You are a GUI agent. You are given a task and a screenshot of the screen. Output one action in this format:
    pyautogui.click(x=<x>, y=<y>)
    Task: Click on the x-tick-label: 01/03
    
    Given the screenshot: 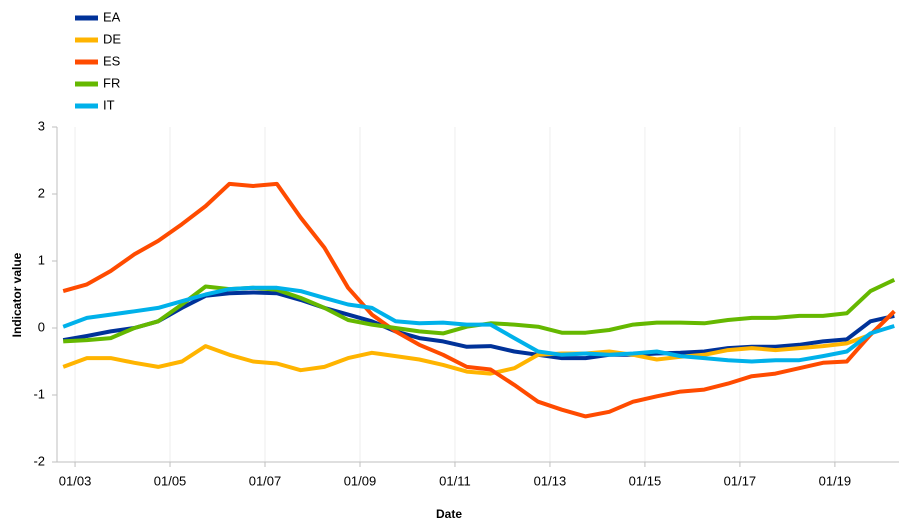 What is the action you would take?
    pyautogui.click(x=75, y=480)
    